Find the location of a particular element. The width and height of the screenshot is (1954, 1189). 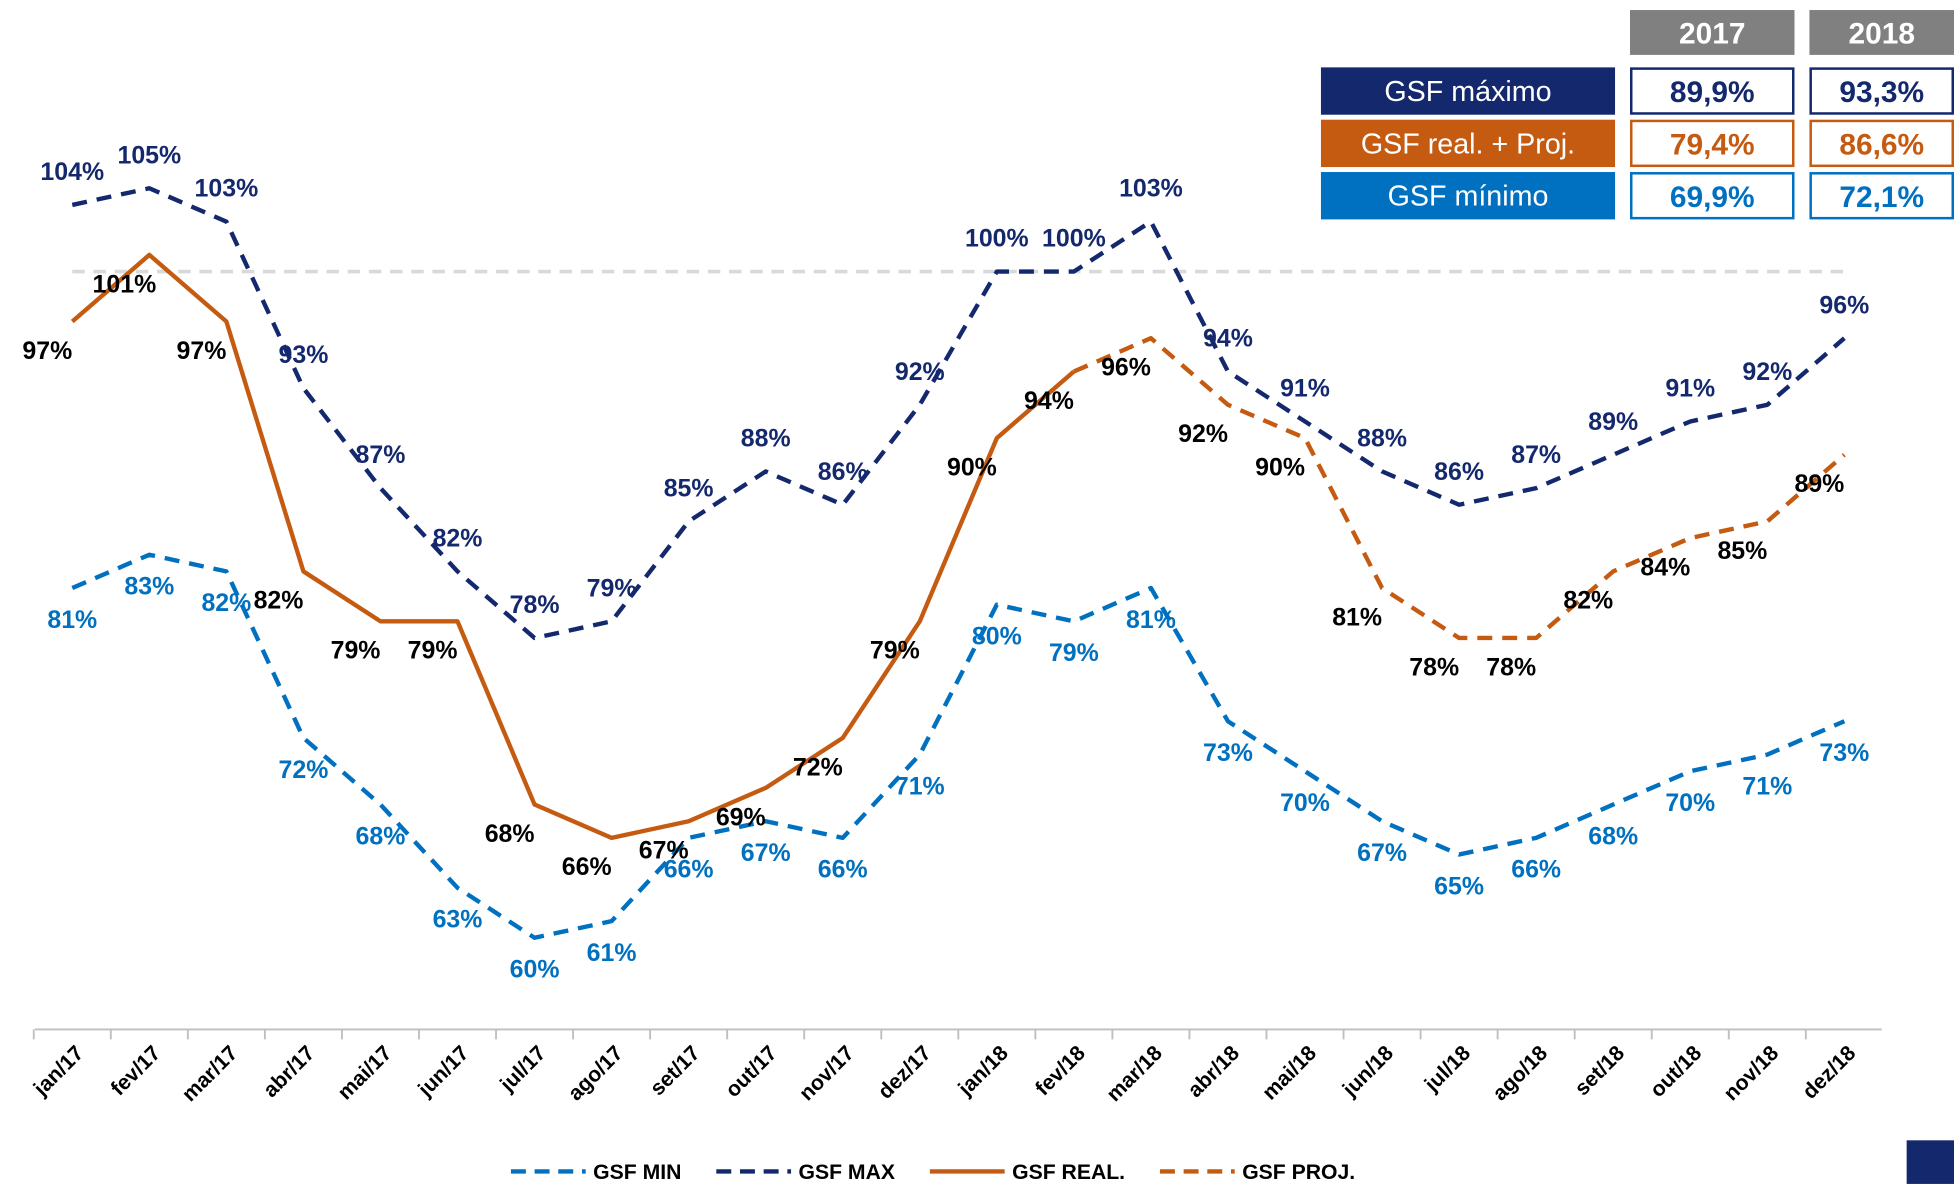

data-label: 83% is located at coordinates (149, 587).